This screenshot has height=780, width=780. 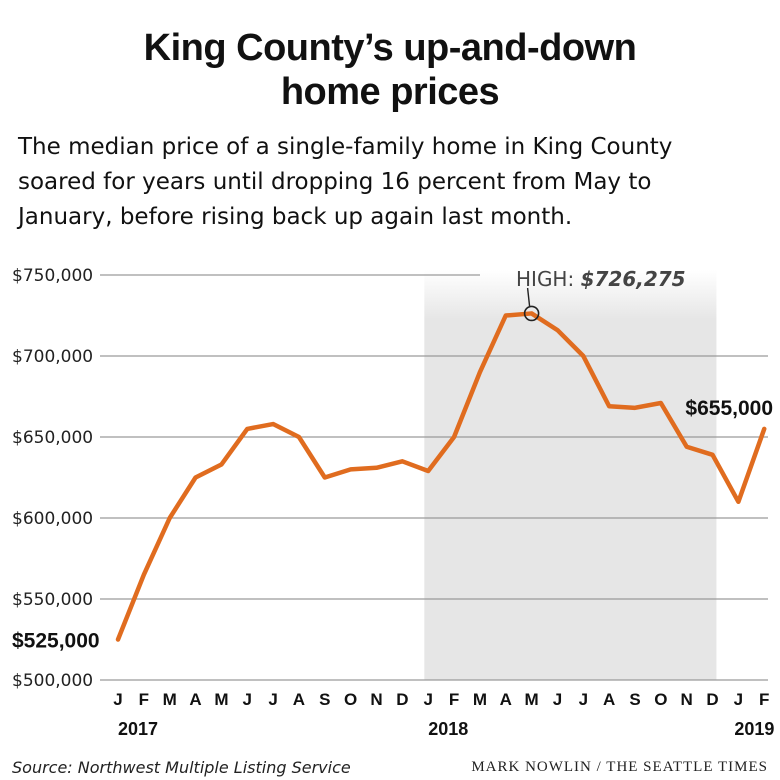 What do you see at coordinates (138, 729) in the screenshot?
I see `x-year-label: 2017` at bounding box center [138, 729].